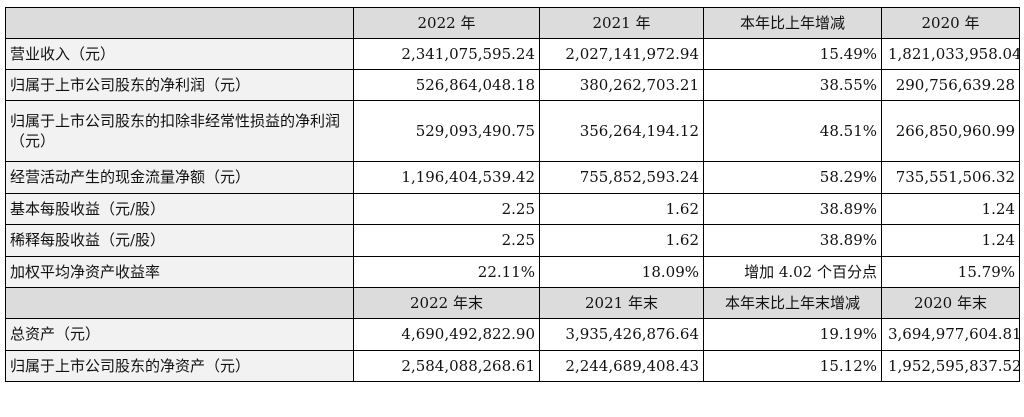 The image size is (1024, 417). Describe the element at coordinates (950, 303) in the screenshot. I see `header-2020-end: 2020 年末` at that location.